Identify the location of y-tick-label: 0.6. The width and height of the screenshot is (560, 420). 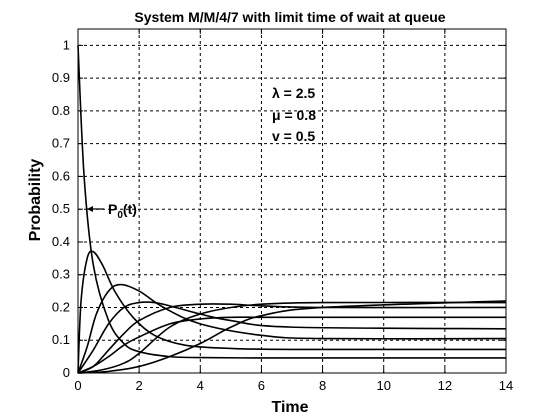
(61, 175).